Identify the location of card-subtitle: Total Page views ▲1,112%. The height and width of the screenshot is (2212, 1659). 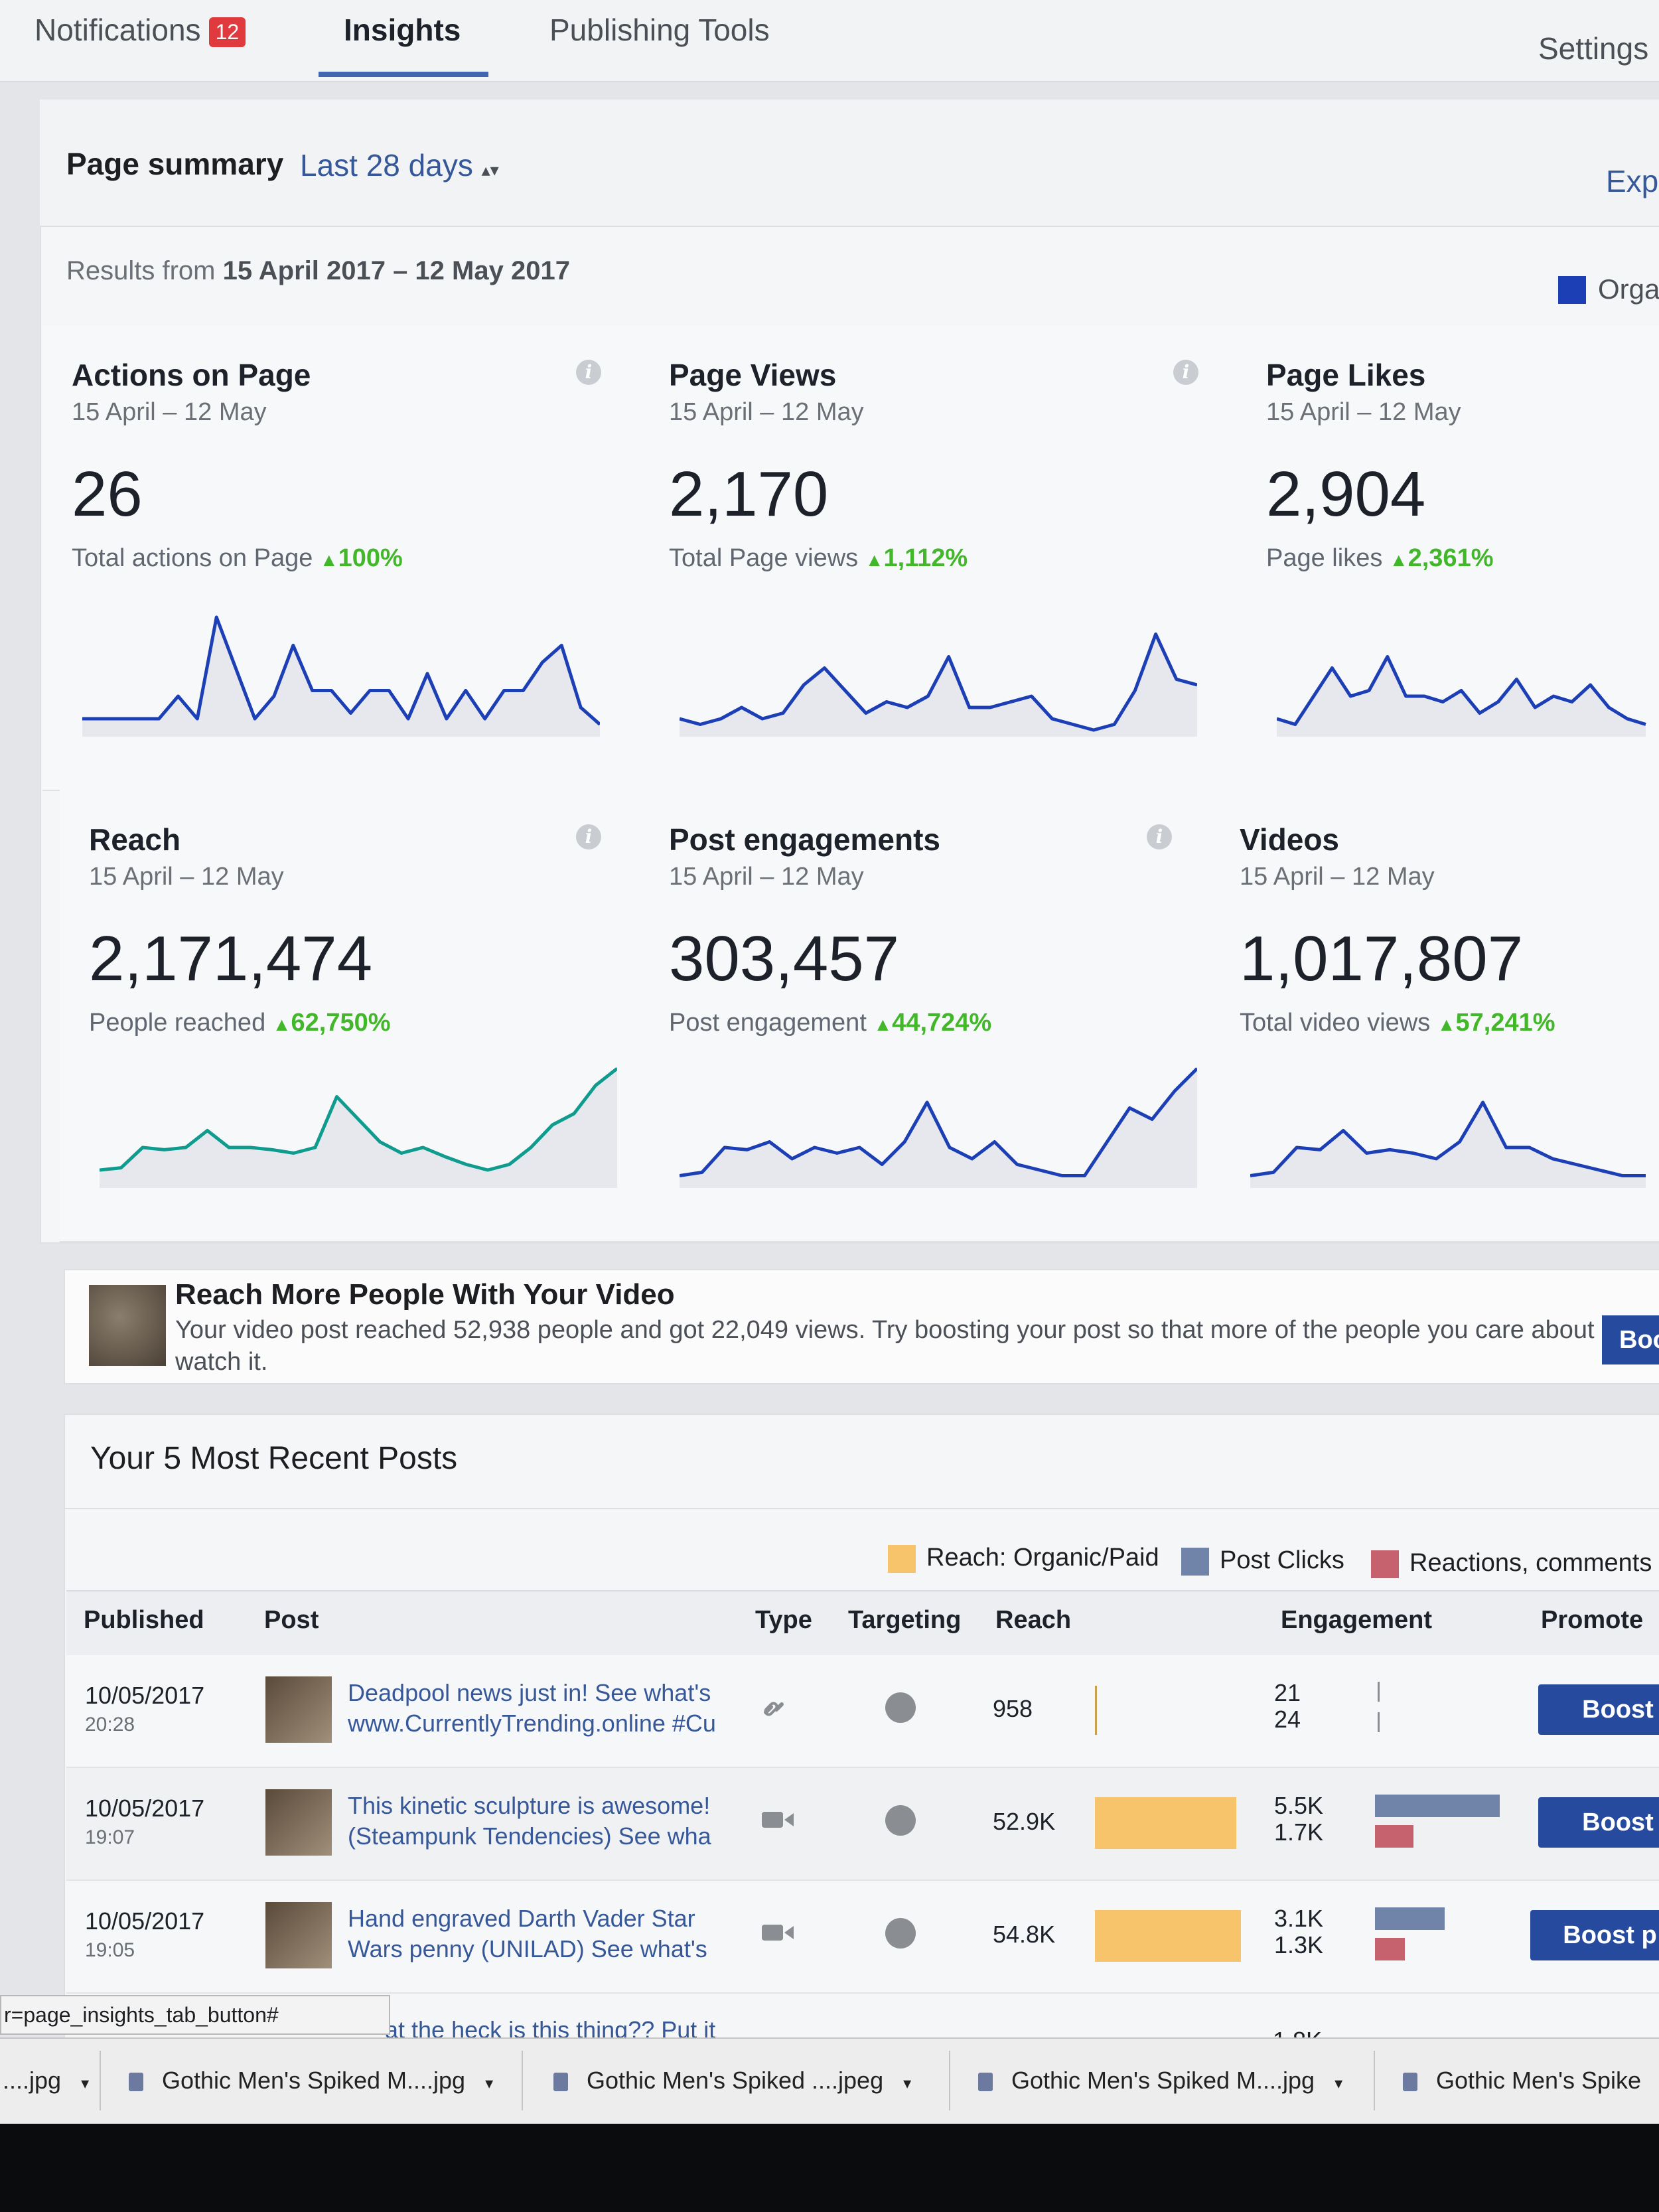
(818, 558).